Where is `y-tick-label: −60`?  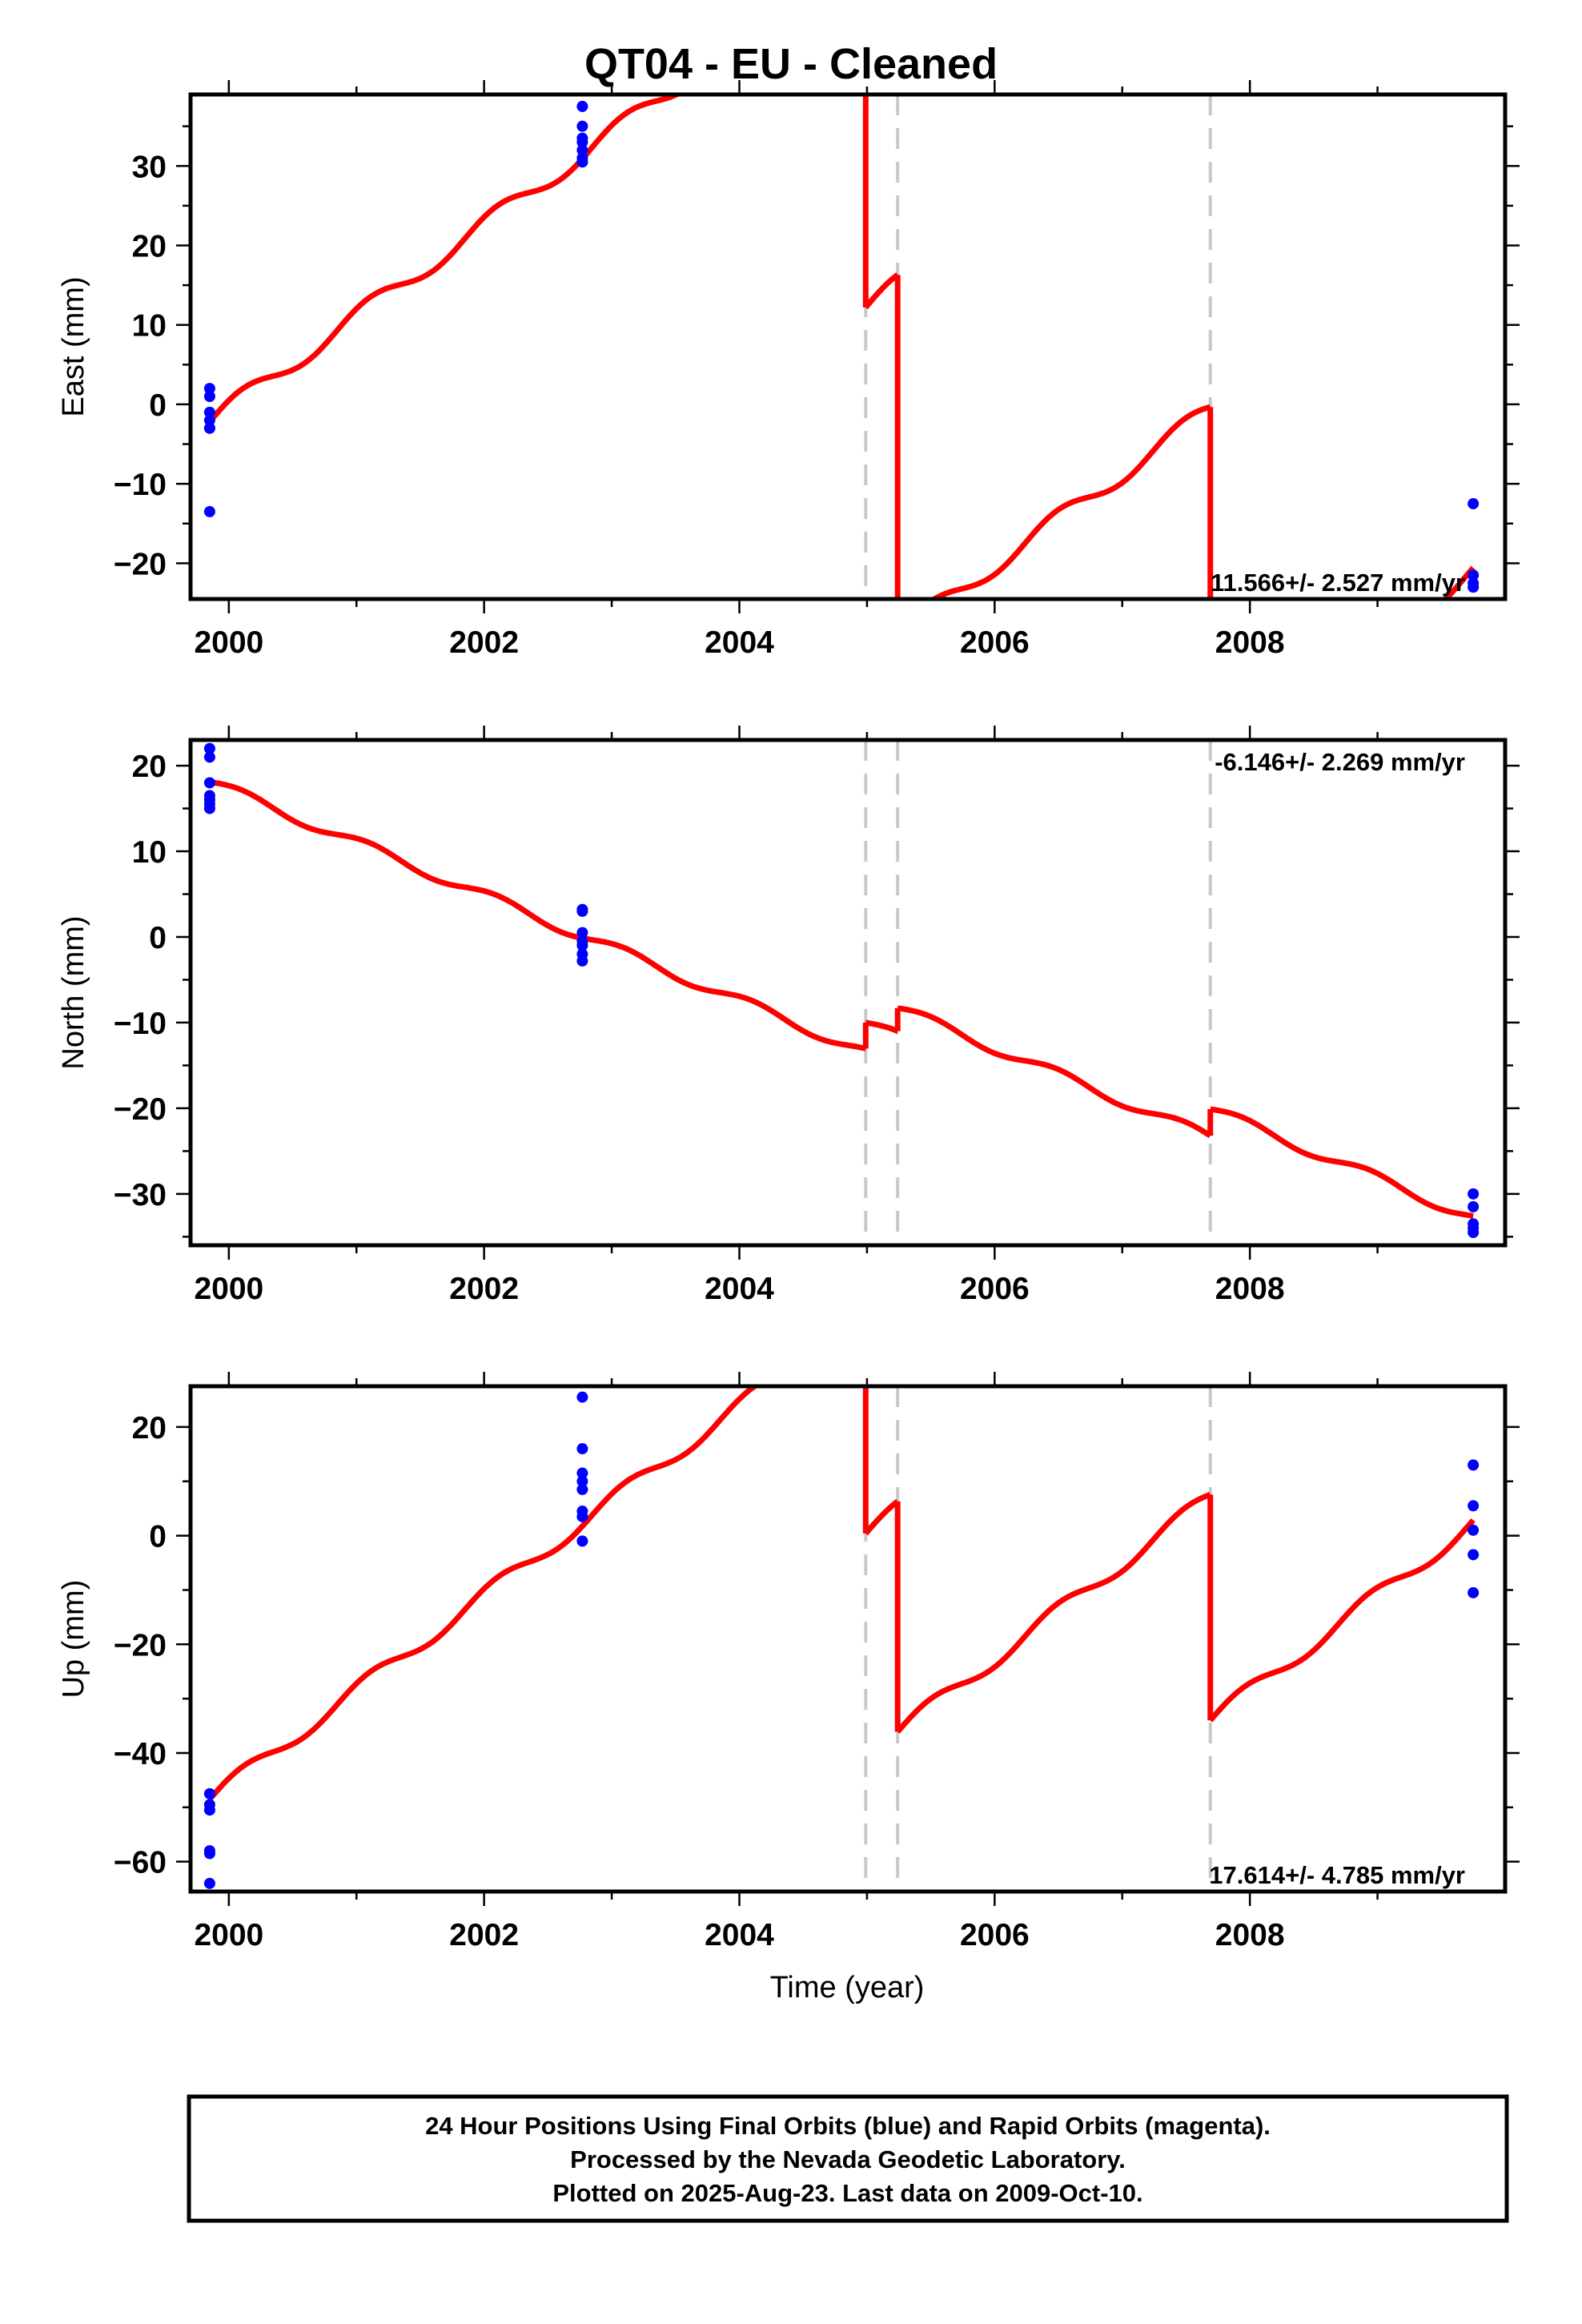 y-tick-label: −60 is located at coordinates (140, 1863).